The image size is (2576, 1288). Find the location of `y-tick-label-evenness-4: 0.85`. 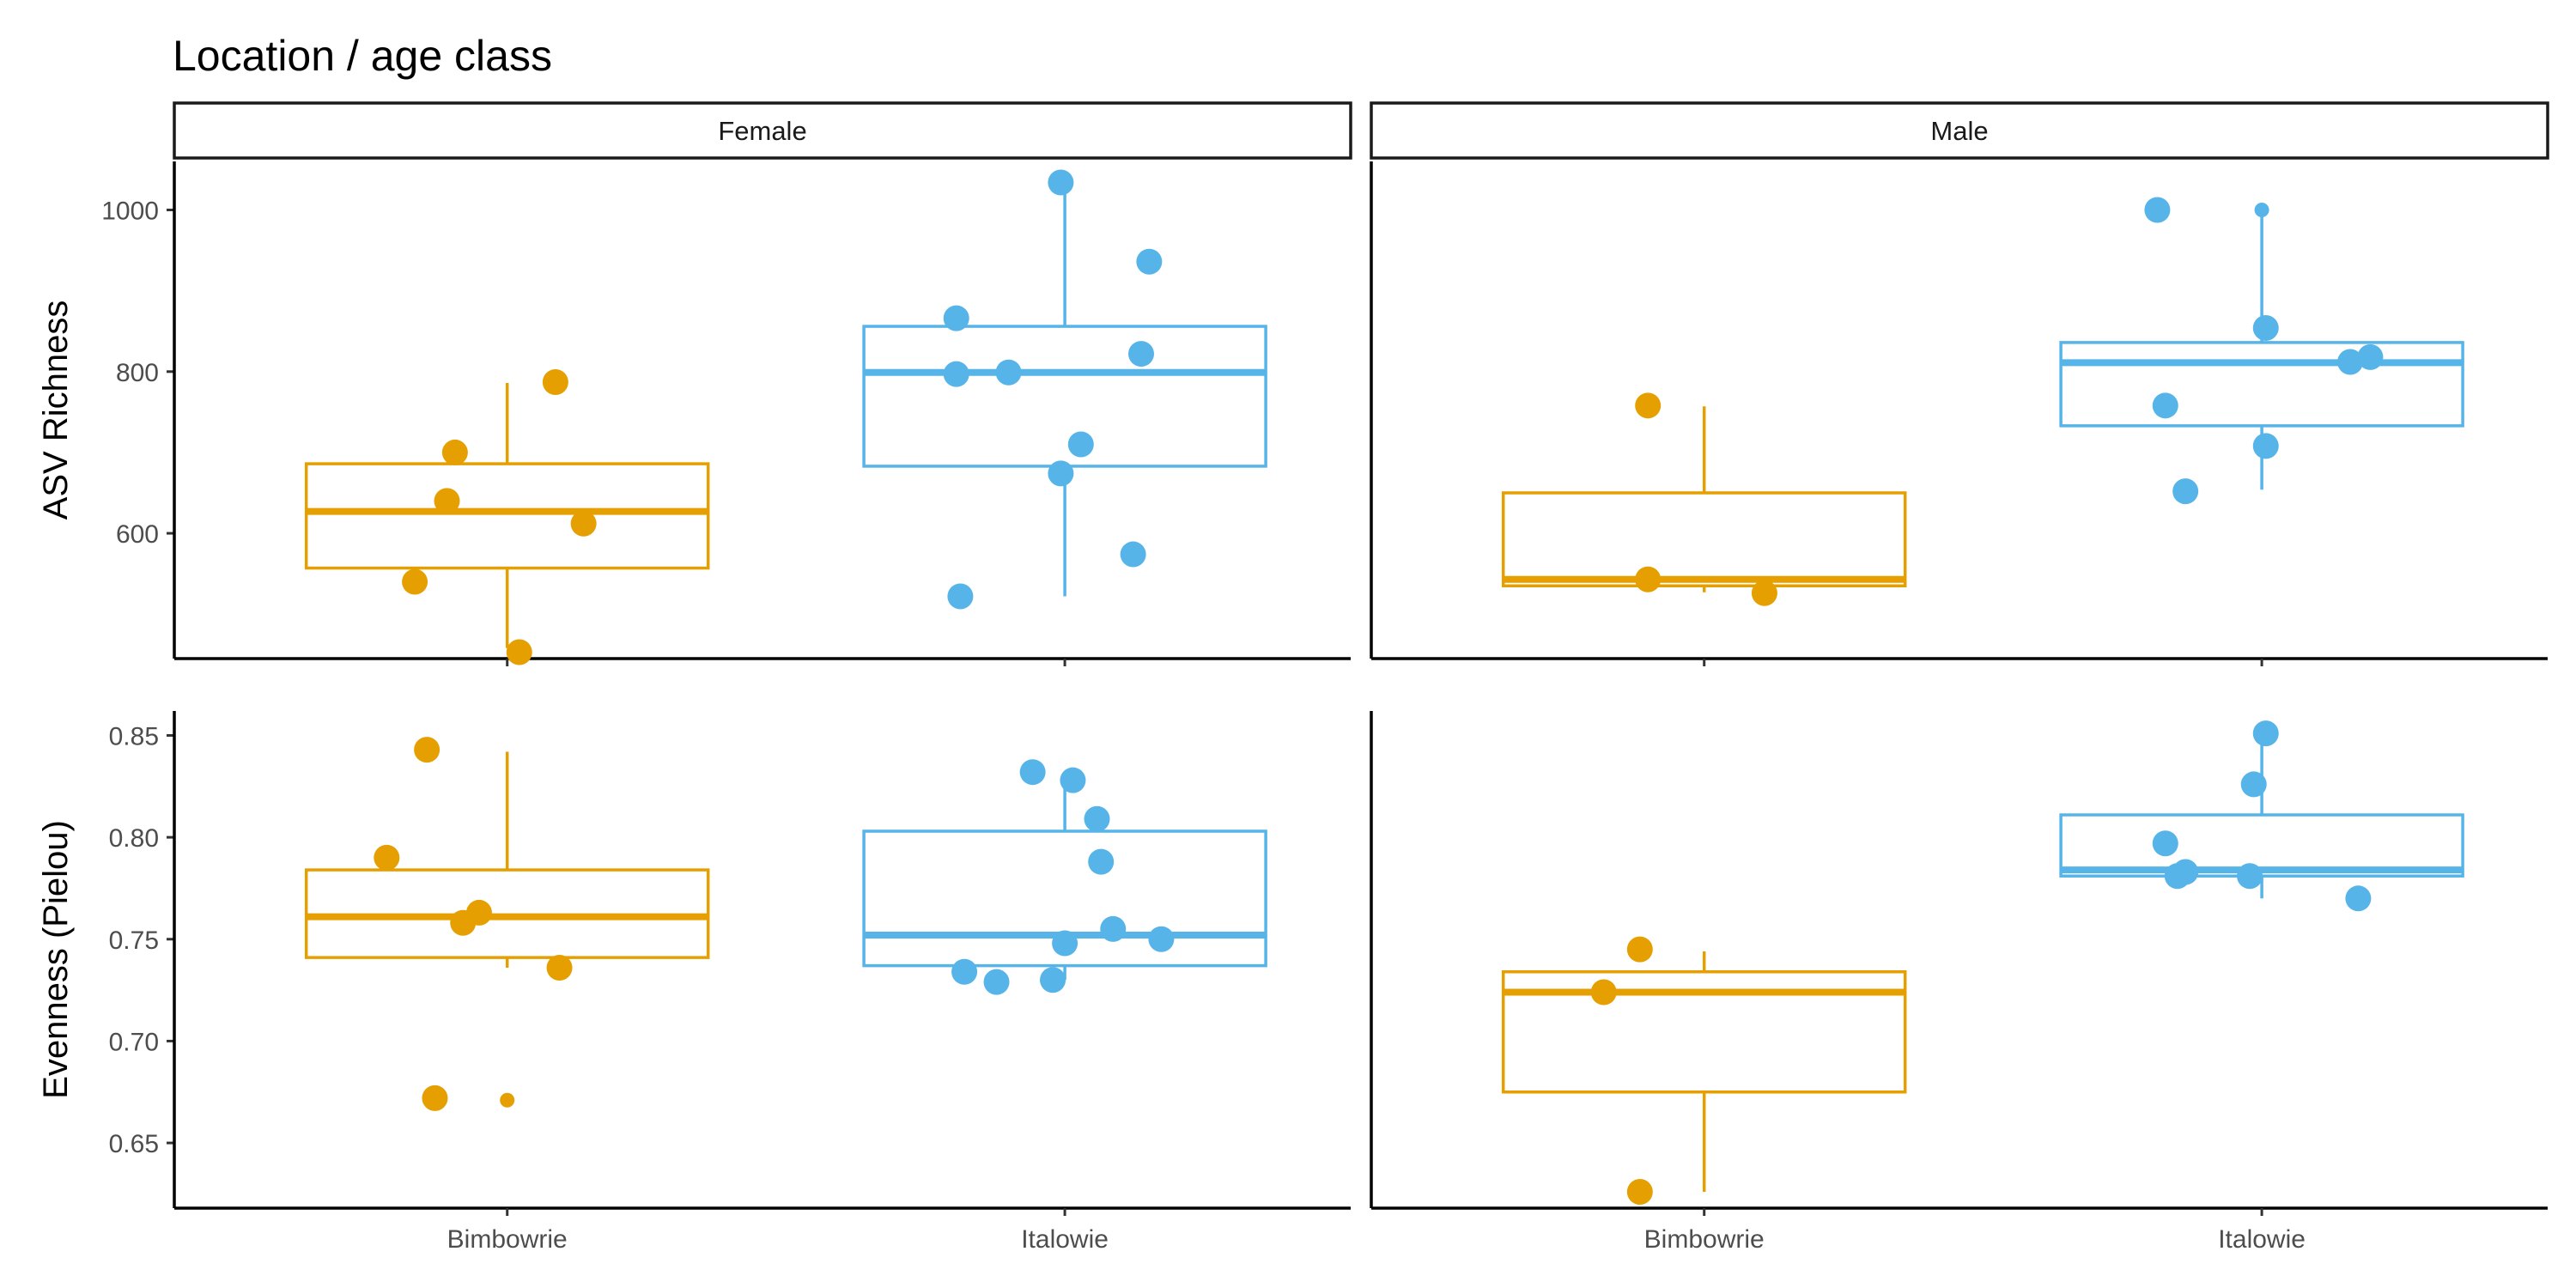

y-tick-label-evenness-4: 0.85 is located at coordinates (134, 736).